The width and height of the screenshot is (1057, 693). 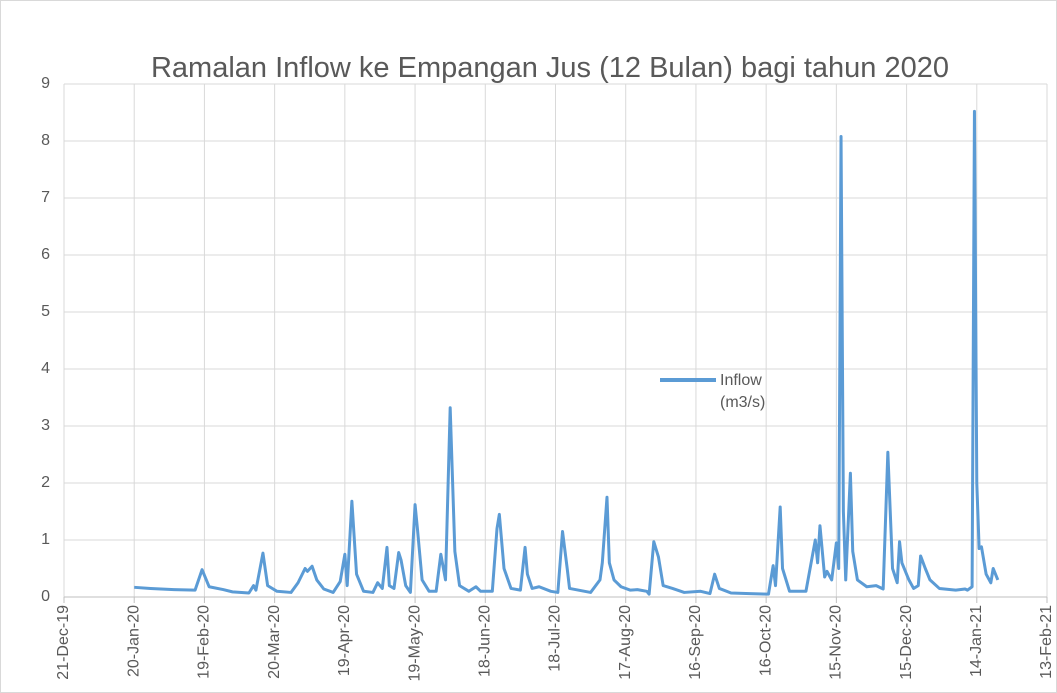 I want to click on x-tick-label: 18-Jun-20, so click(x=485, y=641).